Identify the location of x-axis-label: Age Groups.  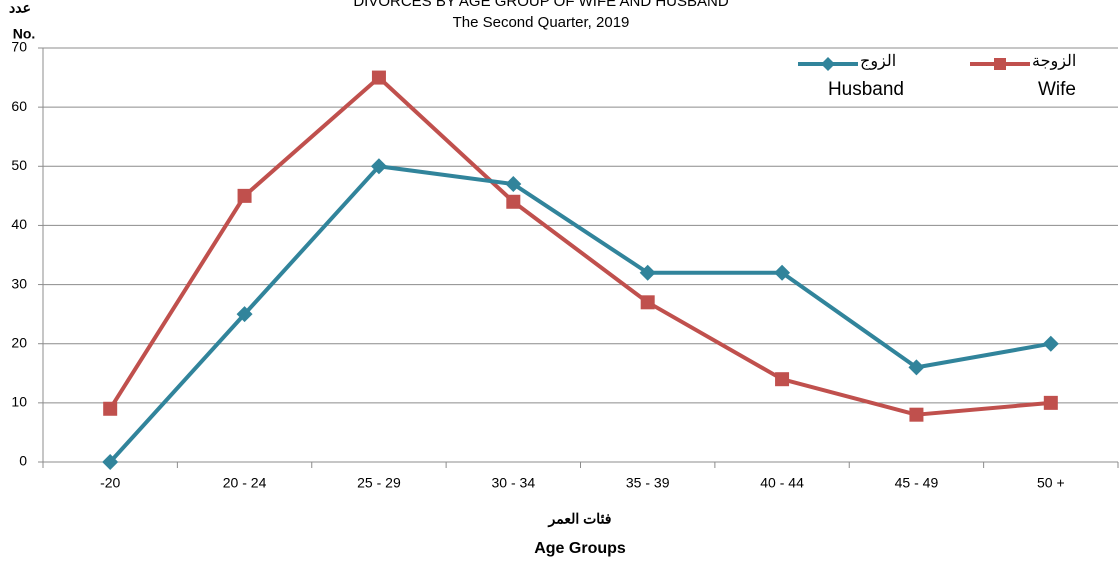
(580, 548).